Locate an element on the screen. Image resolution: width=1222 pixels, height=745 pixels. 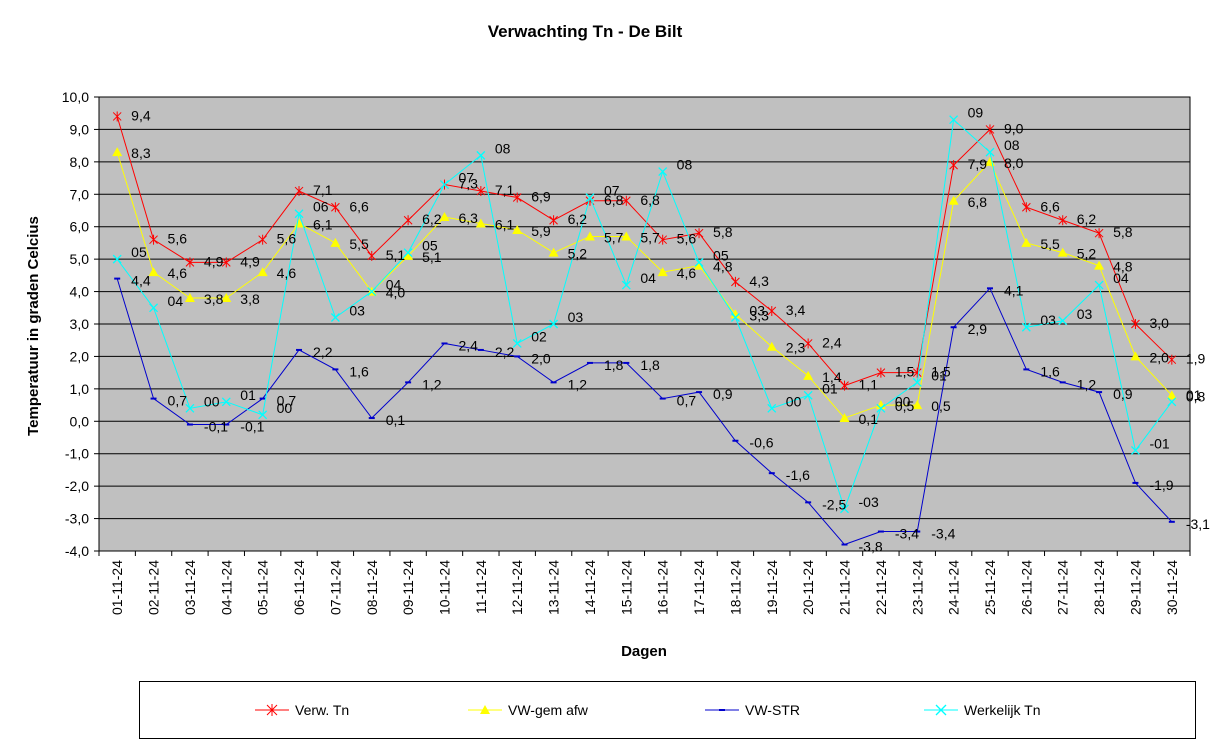
data-label: 6,2 is located at coordinates (432, 219).